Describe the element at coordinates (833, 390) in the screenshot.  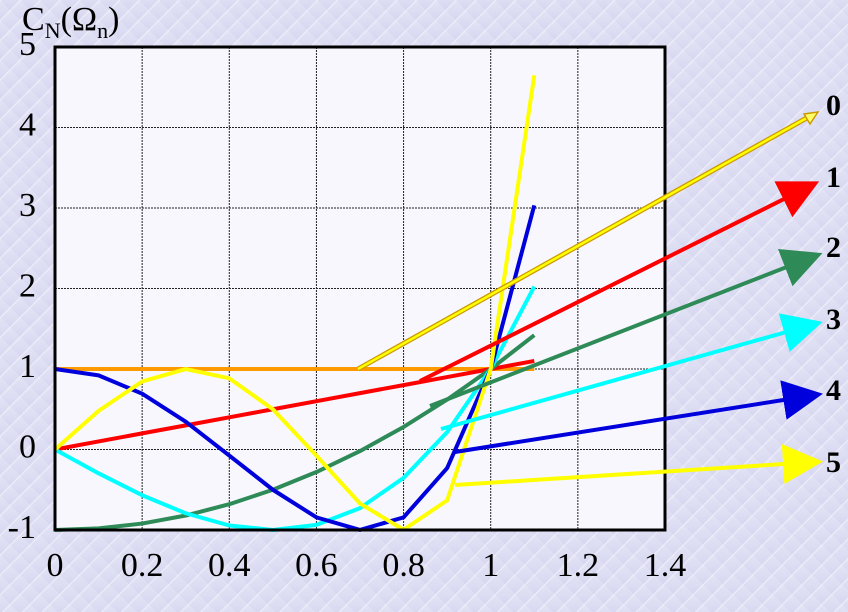
I see `legend-label: 4` at that location.